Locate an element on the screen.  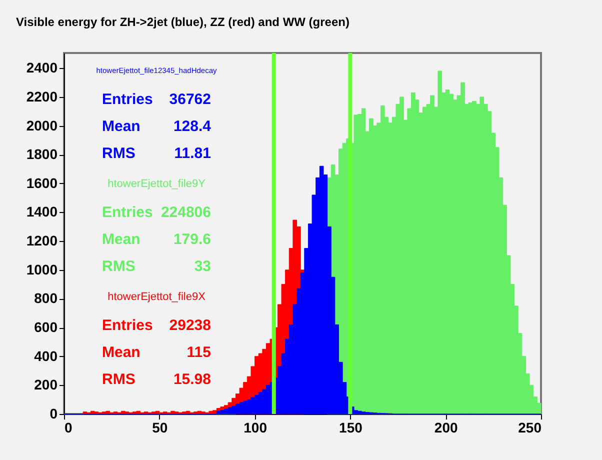
y-tick-label: 2400 is located at coordinates (42, 68).